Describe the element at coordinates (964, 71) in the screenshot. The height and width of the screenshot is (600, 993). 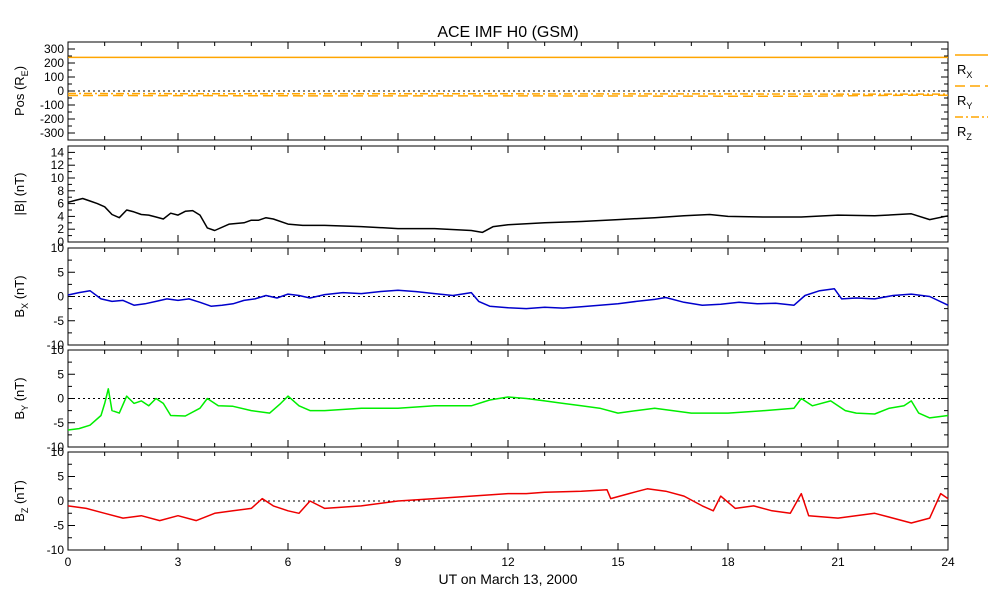
I see `legend-rx-label: RX` at that location.